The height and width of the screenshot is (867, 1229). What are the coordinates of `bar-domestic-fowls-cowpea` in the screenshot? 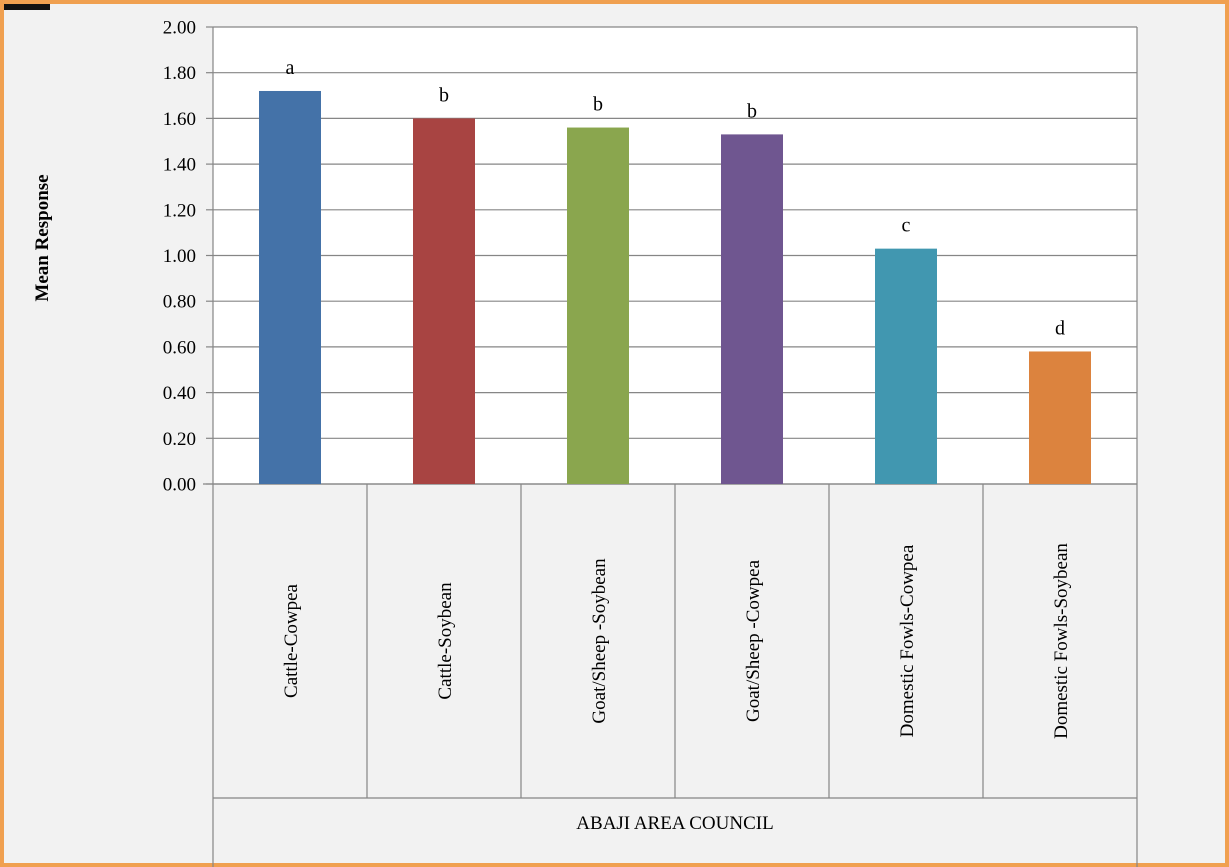 It's located at (906, 366).